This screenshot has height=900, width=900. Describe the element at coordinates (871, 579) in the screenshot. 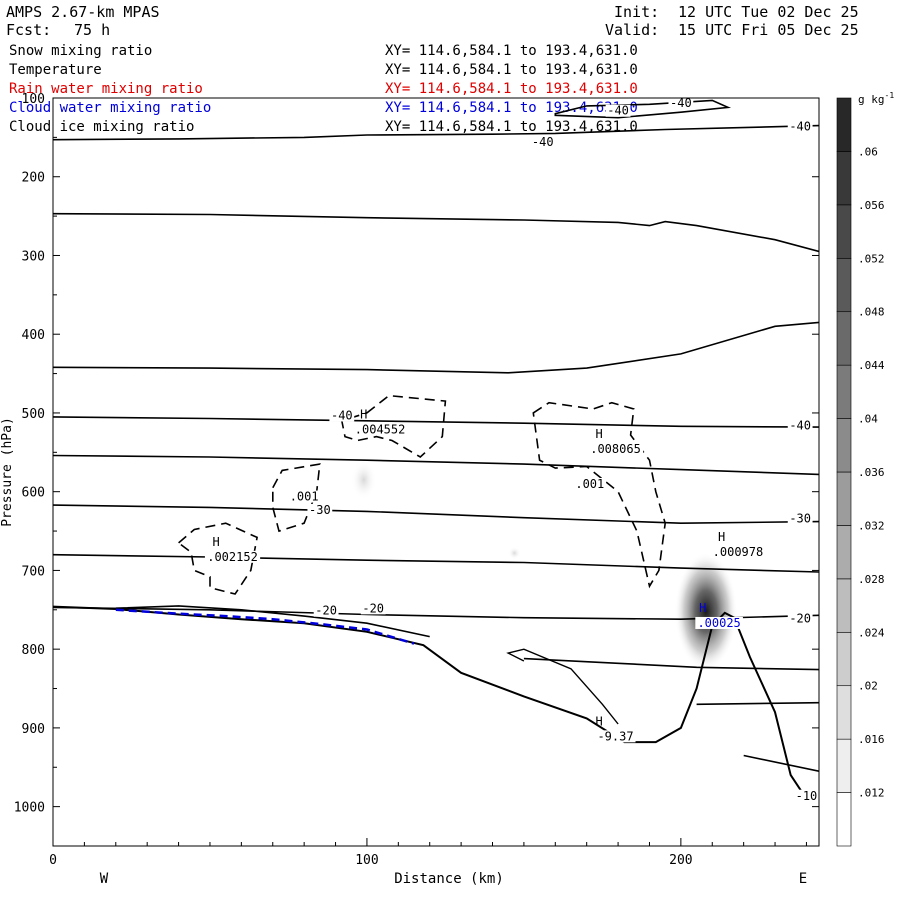

I see `colorbar-level-label: .028` at that location.